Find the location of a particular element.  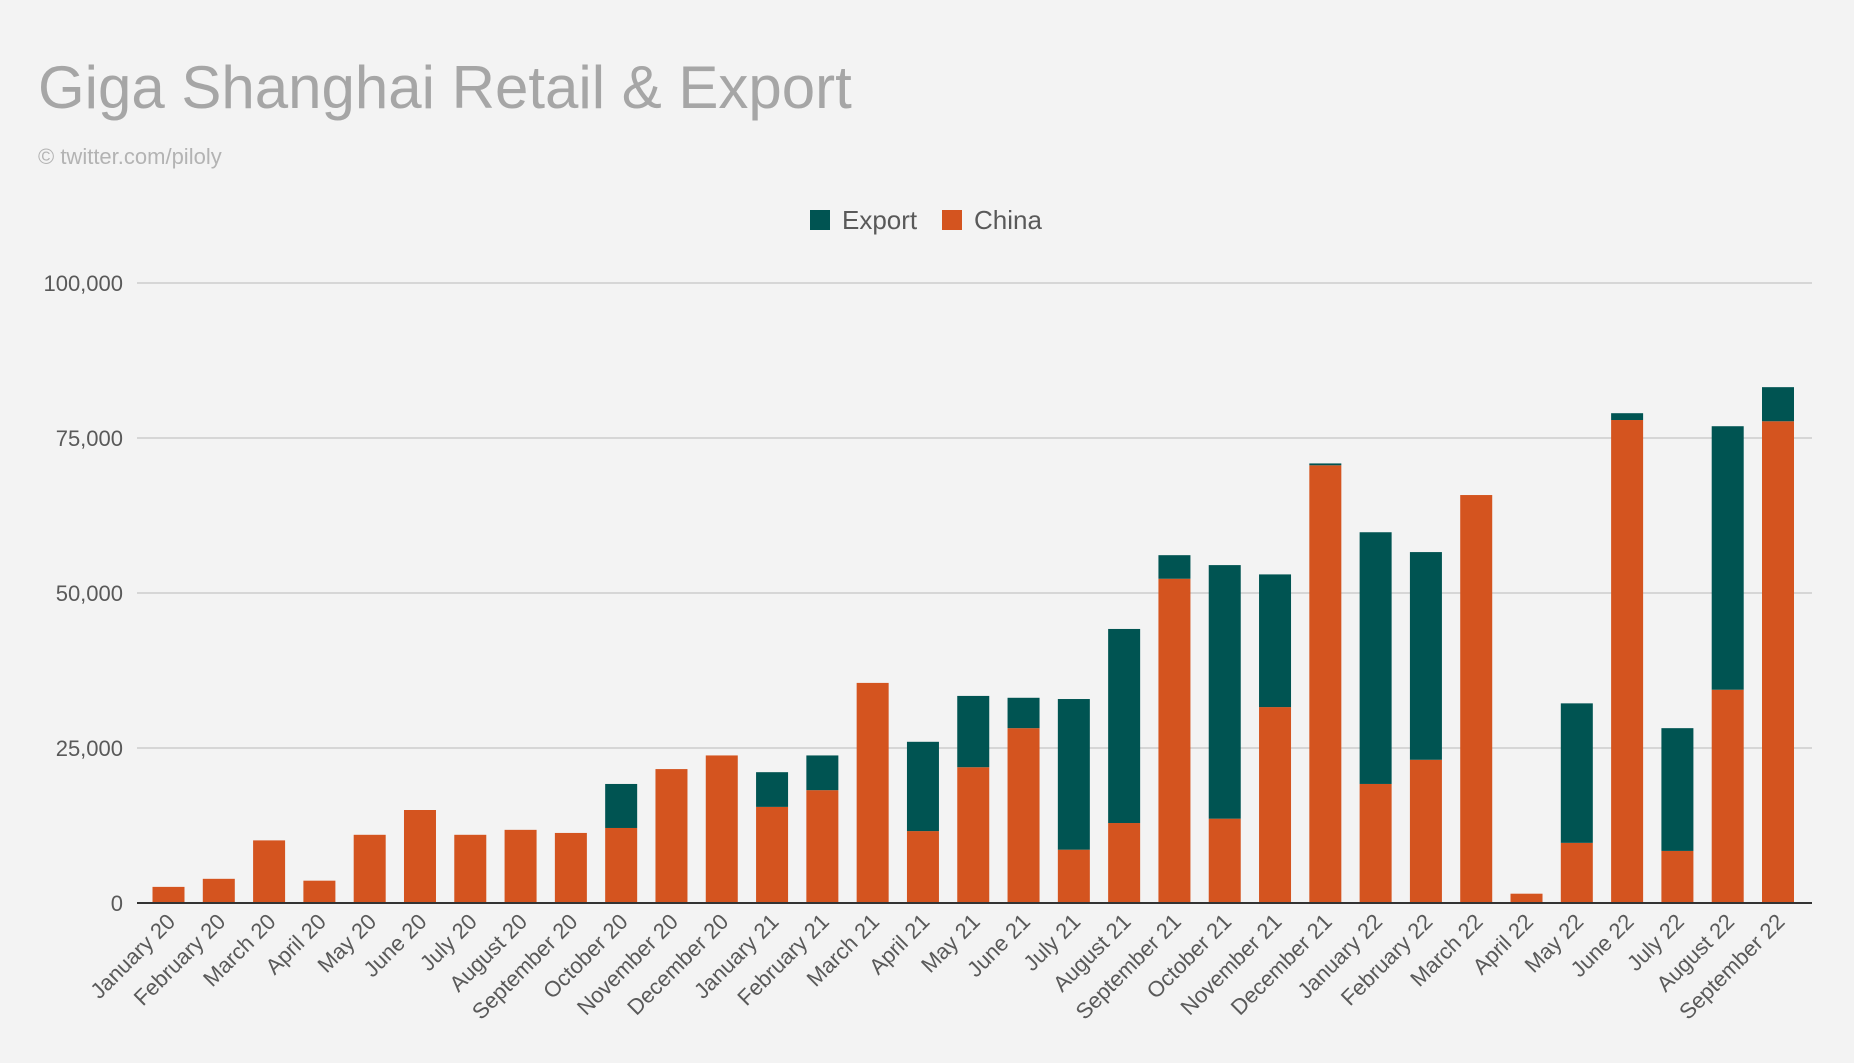

legend-label-china: China is located at coordinates (1008, 220).